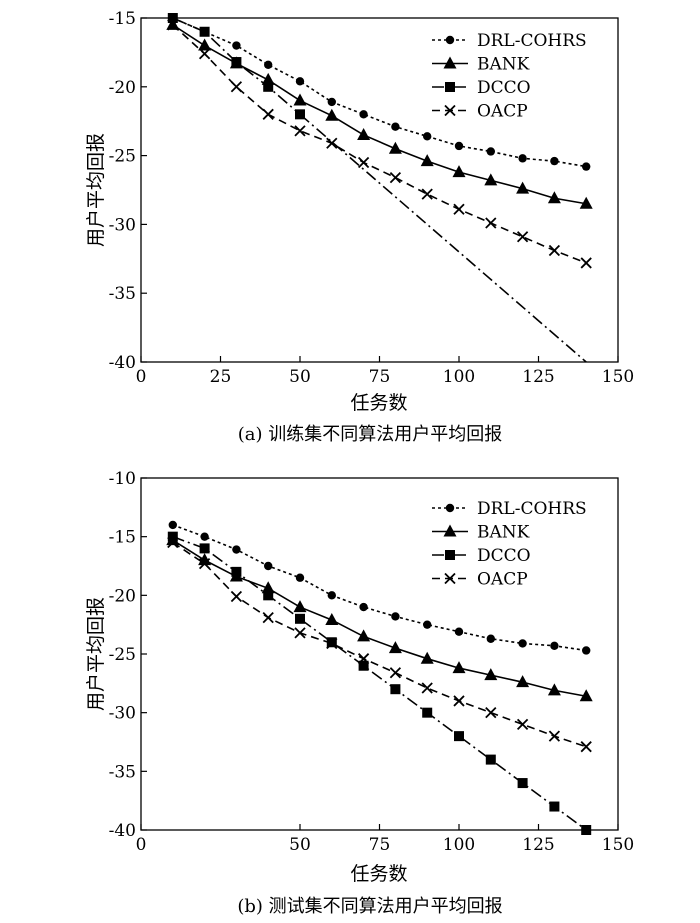 Image resolution: width=700 pixels, height=923 pixels. I want to click on chart-b-legend-drl-cohrs-label: DRL-COHRS, so click(532, 509).